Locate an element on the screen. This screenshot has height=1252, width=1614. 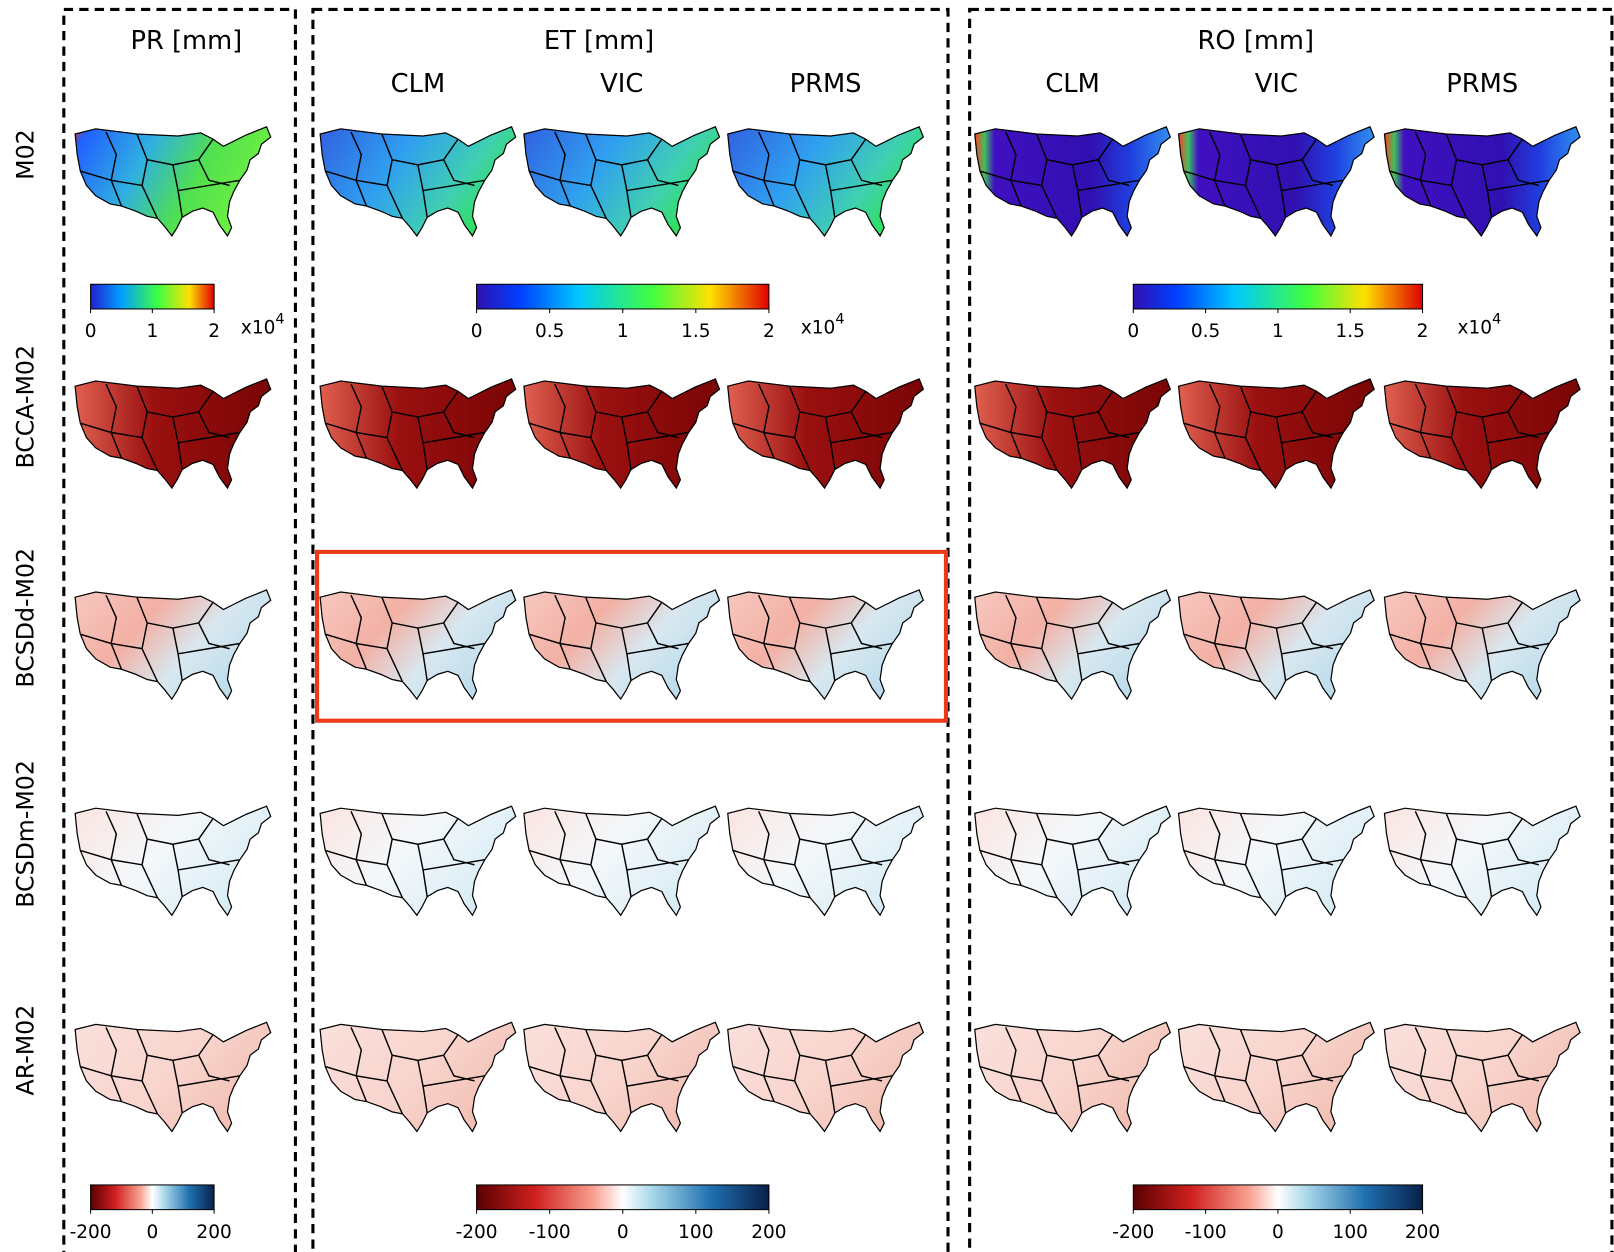
panel-title: PR [mm] is located at coordinates (186, 41).